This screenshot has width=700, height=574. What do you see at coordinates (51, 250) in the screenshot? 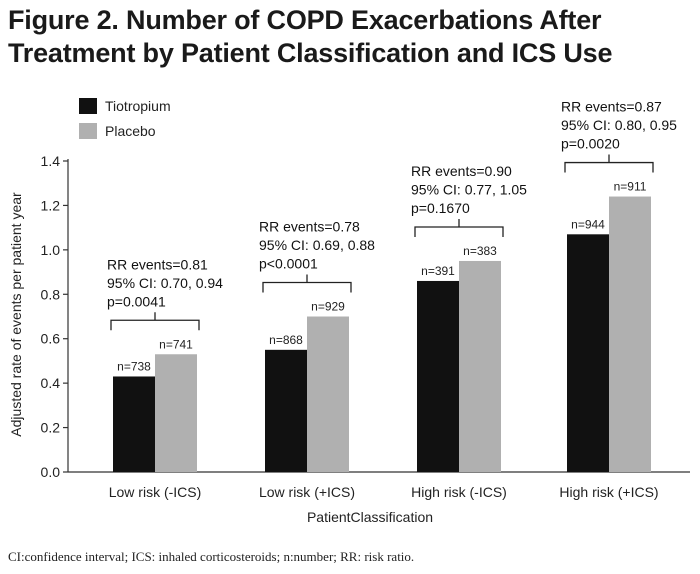
I see `y-tick-label: 1.0` at bounding box center [51, 250].